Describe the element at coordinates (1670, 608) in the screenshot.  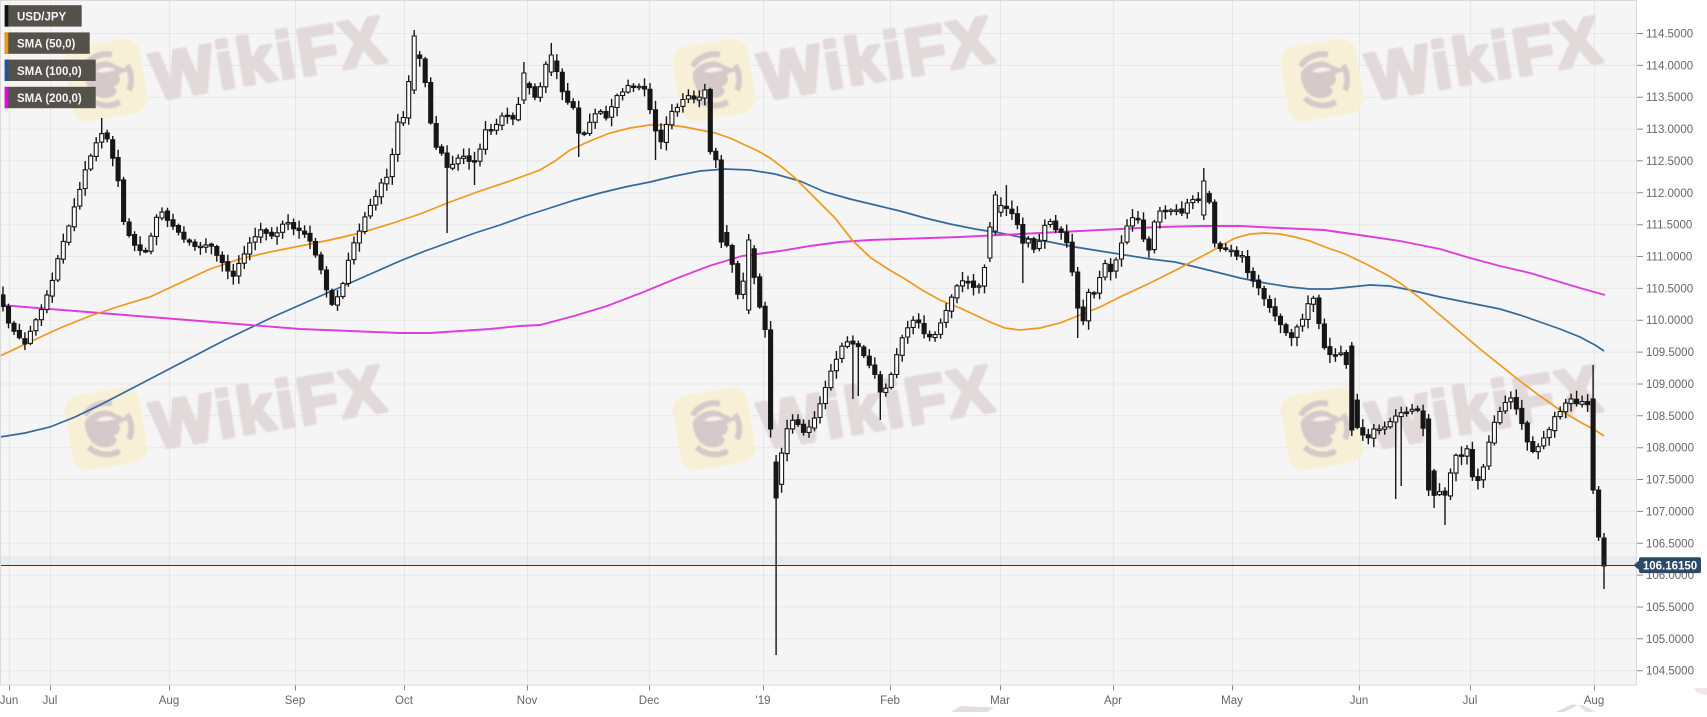
I see `svg-text: 105.5000` at that location.